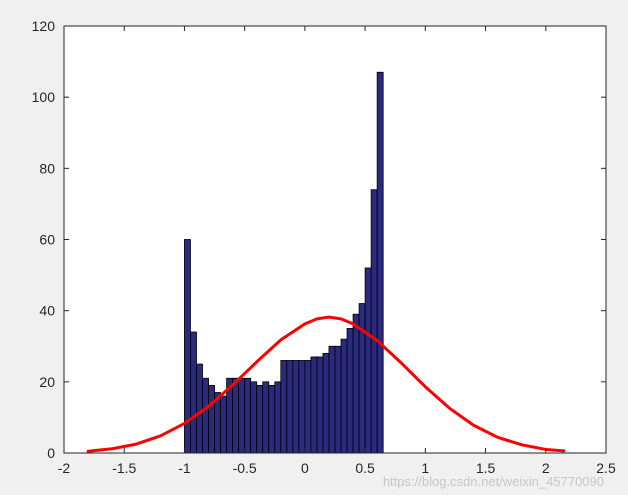  What do you see at coordinates (47, 168) in the screenshot?
I see `y-tick-label: 80` at bounding box center [47, 168].